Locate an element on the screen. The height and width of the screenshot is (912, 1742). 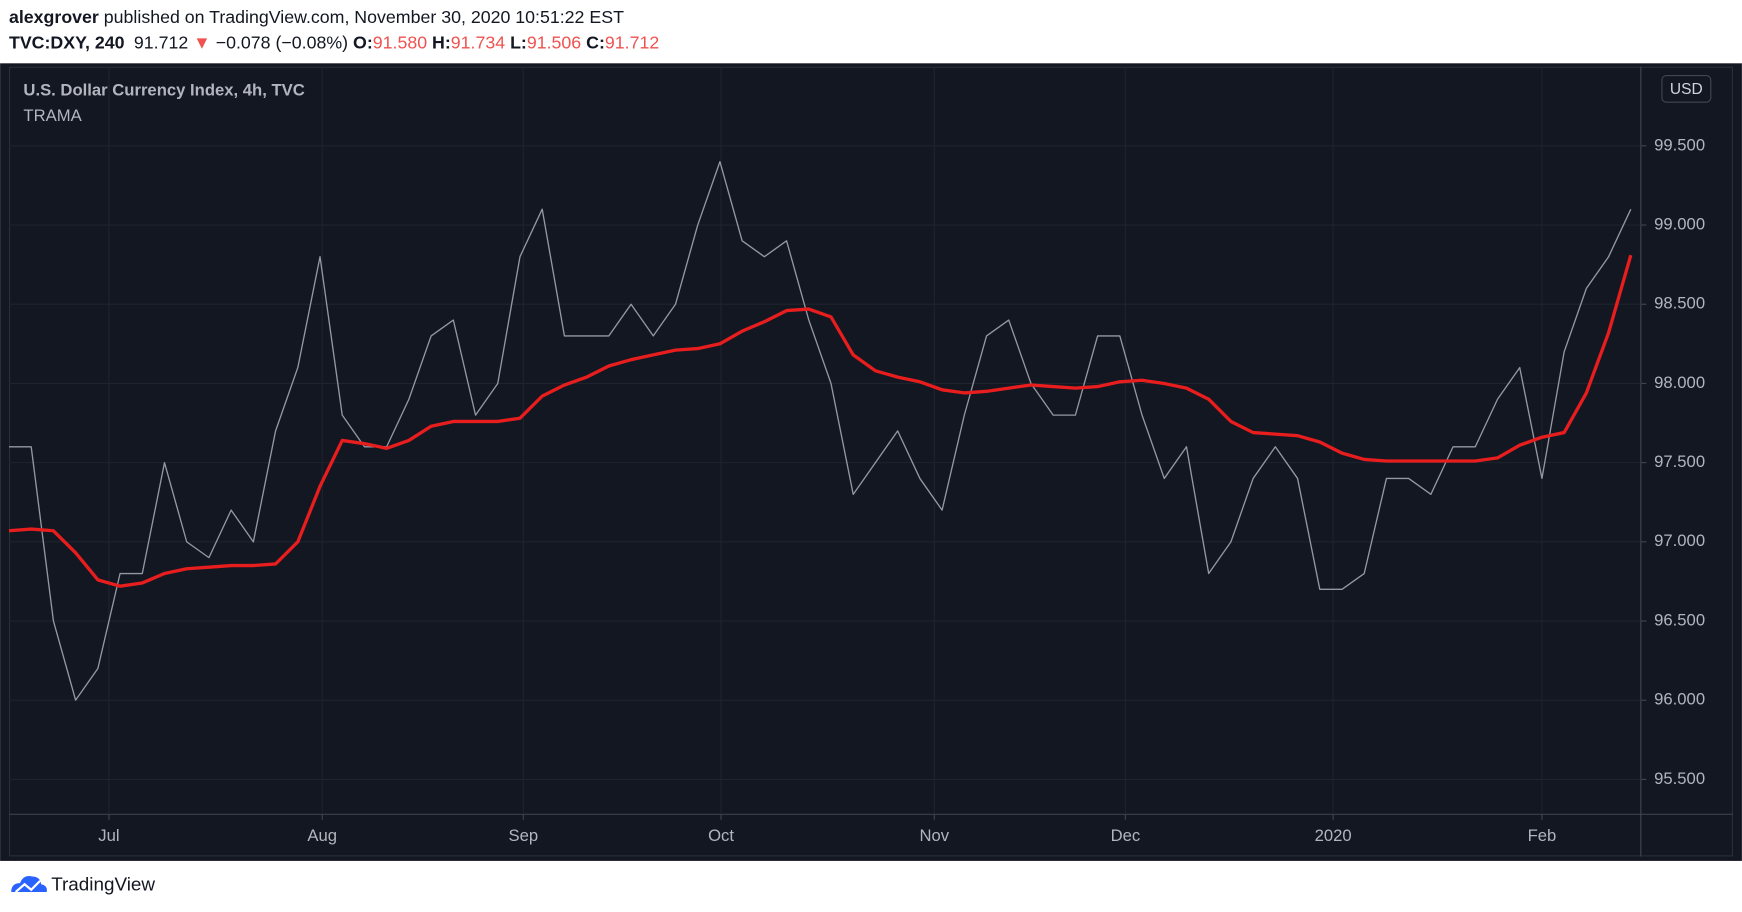
chart-title: U.S. Dollar Currency Index, 4h, TVC is located at coordinates (163, 89).